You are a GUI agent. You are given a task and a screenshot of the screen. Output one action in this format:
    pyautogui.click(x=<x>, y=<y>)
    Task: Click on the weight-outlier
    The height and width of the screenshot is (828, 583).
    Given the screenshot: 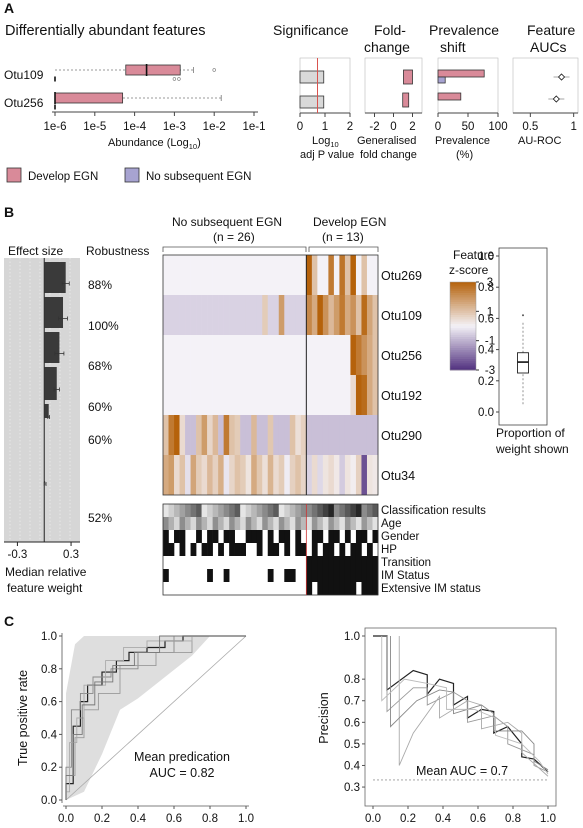 What is the action you would take?
    pyautogui.click(x=523, y=315)
    